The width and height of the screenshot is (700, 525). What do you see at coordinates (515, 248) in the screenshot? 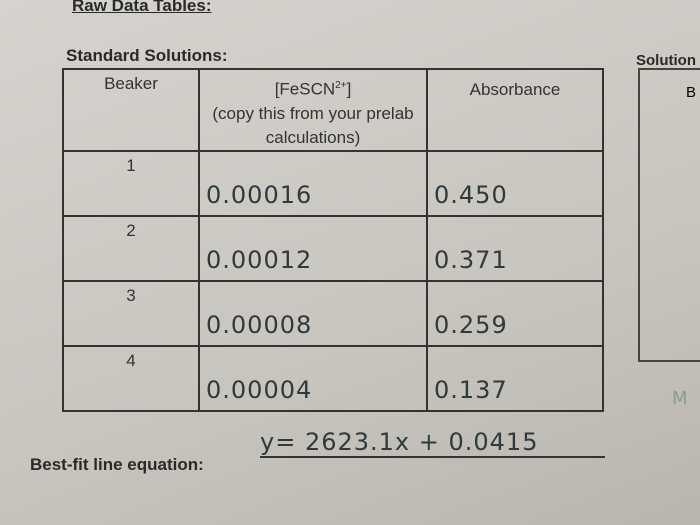
I see `table-cell: 0.371` at bounding box center [515, 248].